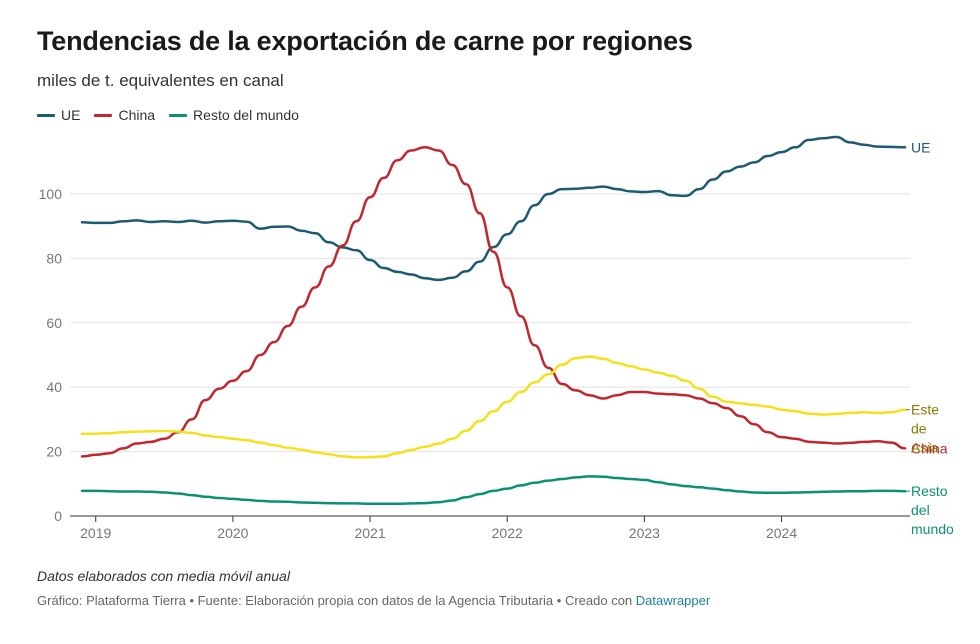 The width and height of the screenshot is (980, 644). I want to click on y-tick-label-20: 20, so click(54, 452).